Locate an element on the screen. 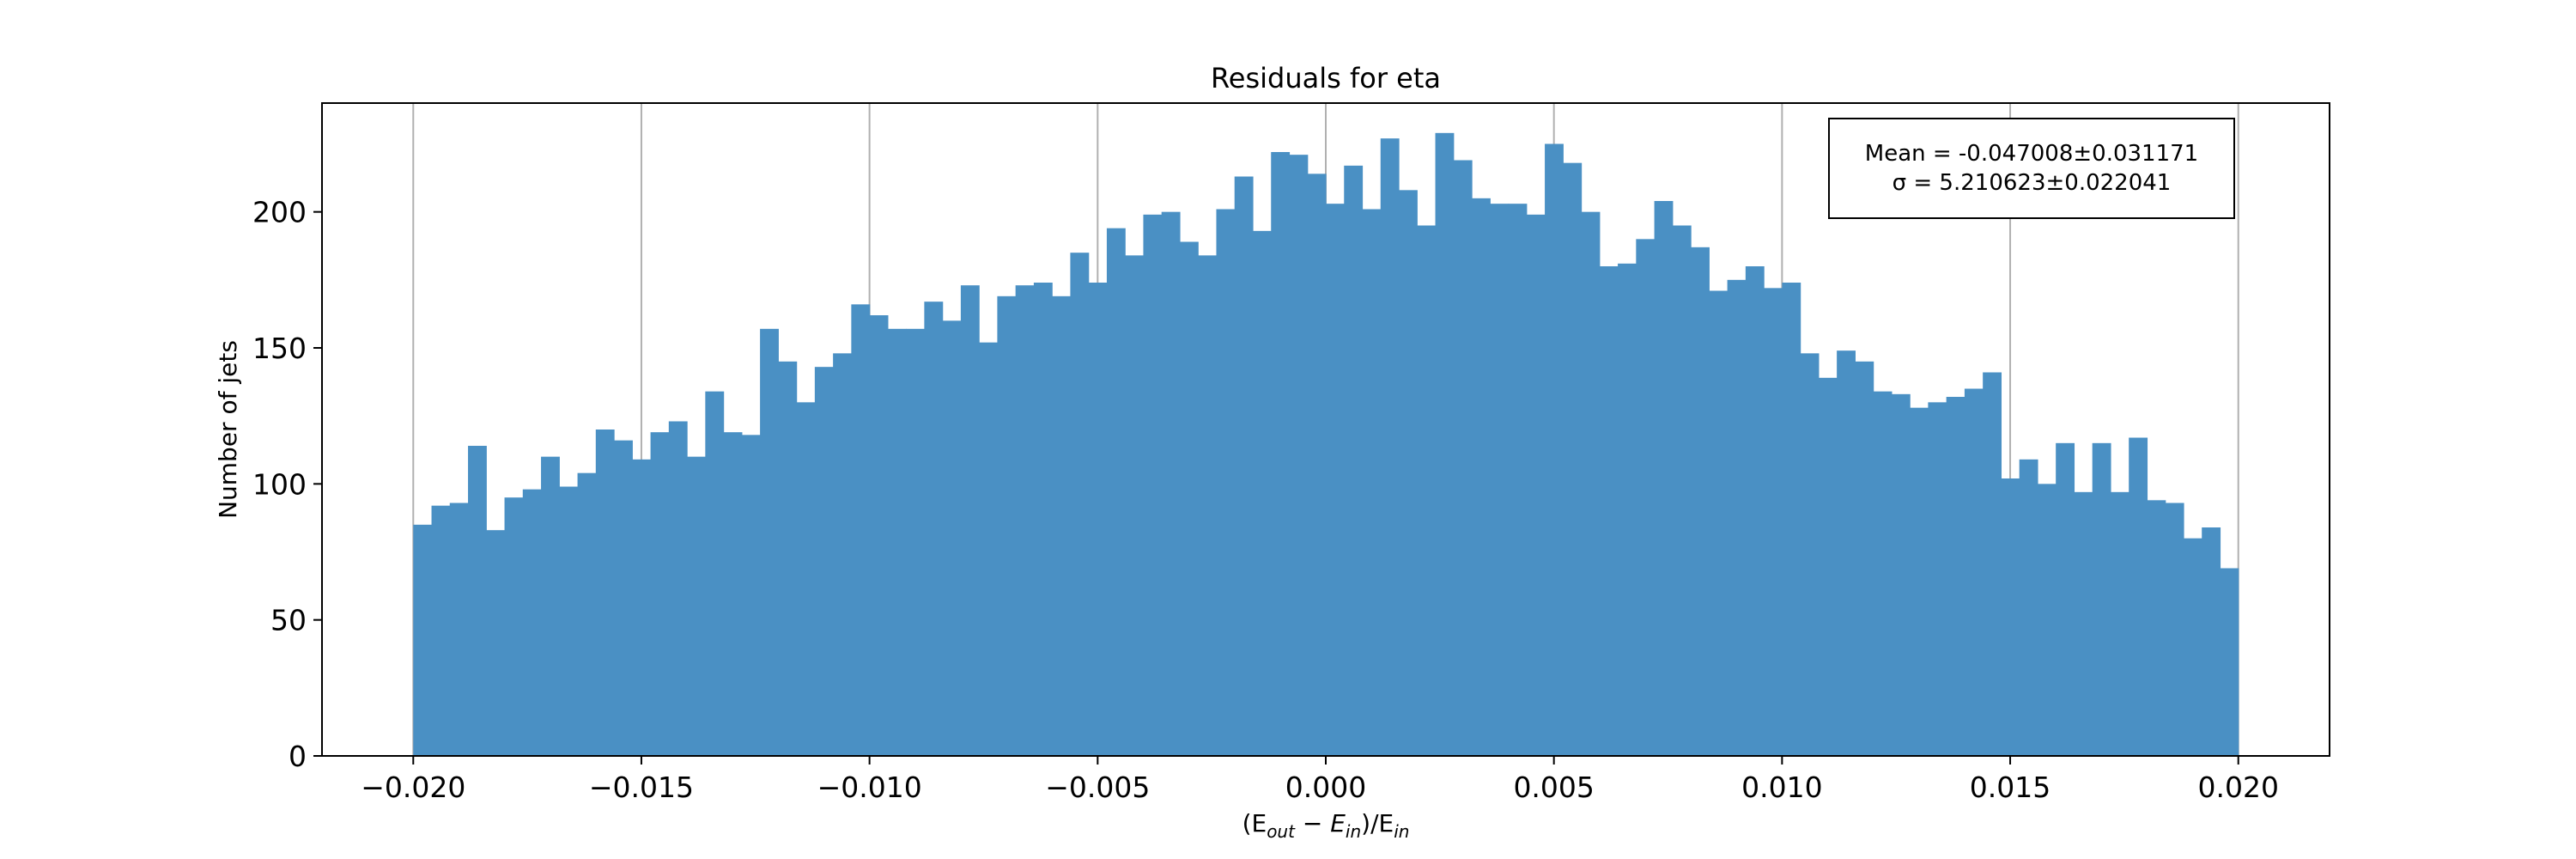 This screenshot has width=2576, height=859. x-tick-label-4: 0.000 is located at coordinates (1325, 788).